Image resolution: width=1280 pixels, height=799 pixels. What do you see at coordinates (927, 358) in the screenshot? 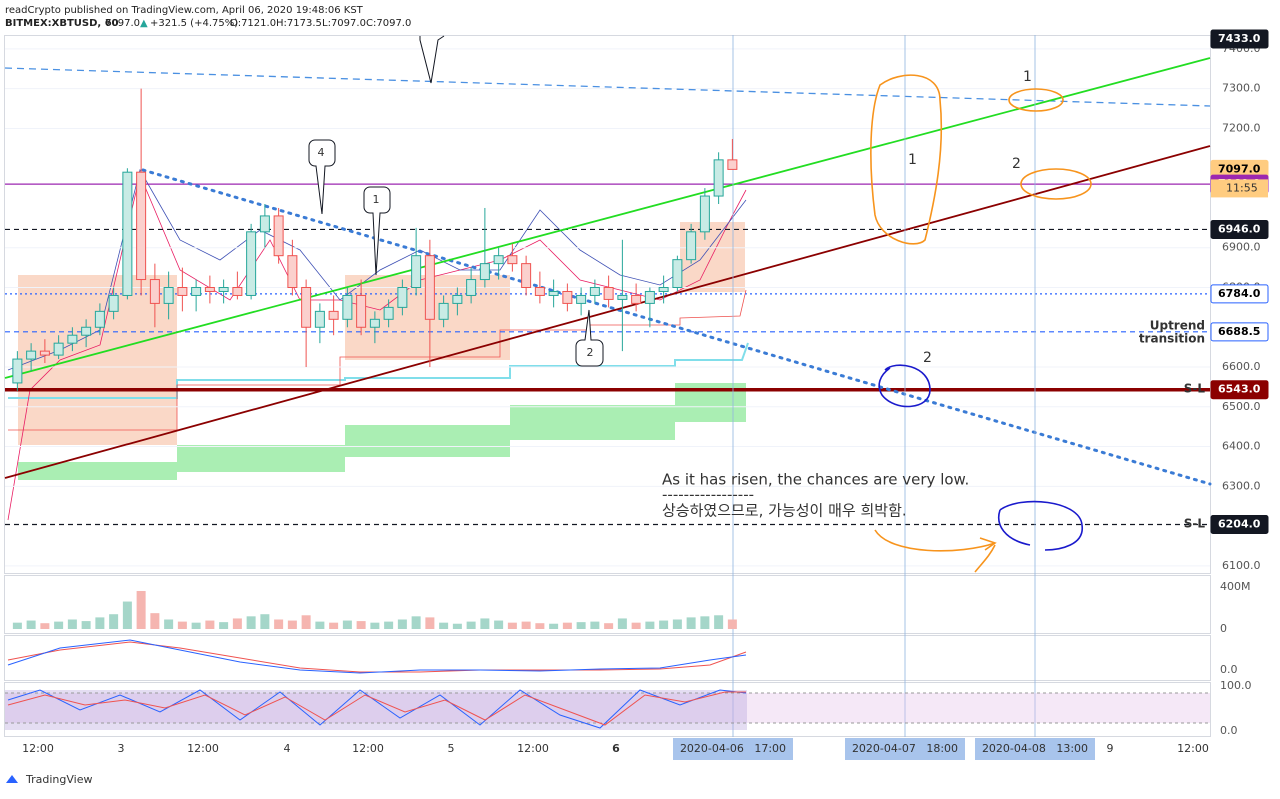
I see `label: 2` at bounding box center [927, 358].